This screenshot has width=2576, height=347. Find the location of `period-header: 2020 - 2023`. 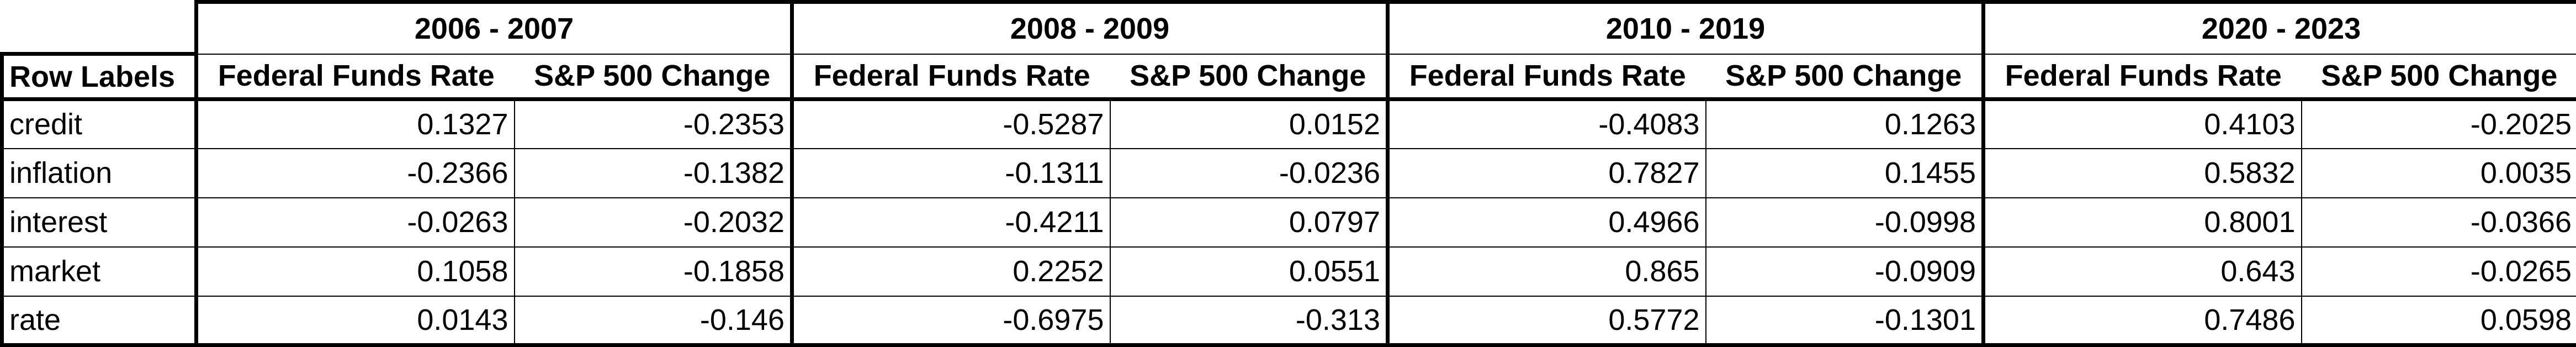

period-header: 2020 - 2023 is located at coordinates (2280, 28).